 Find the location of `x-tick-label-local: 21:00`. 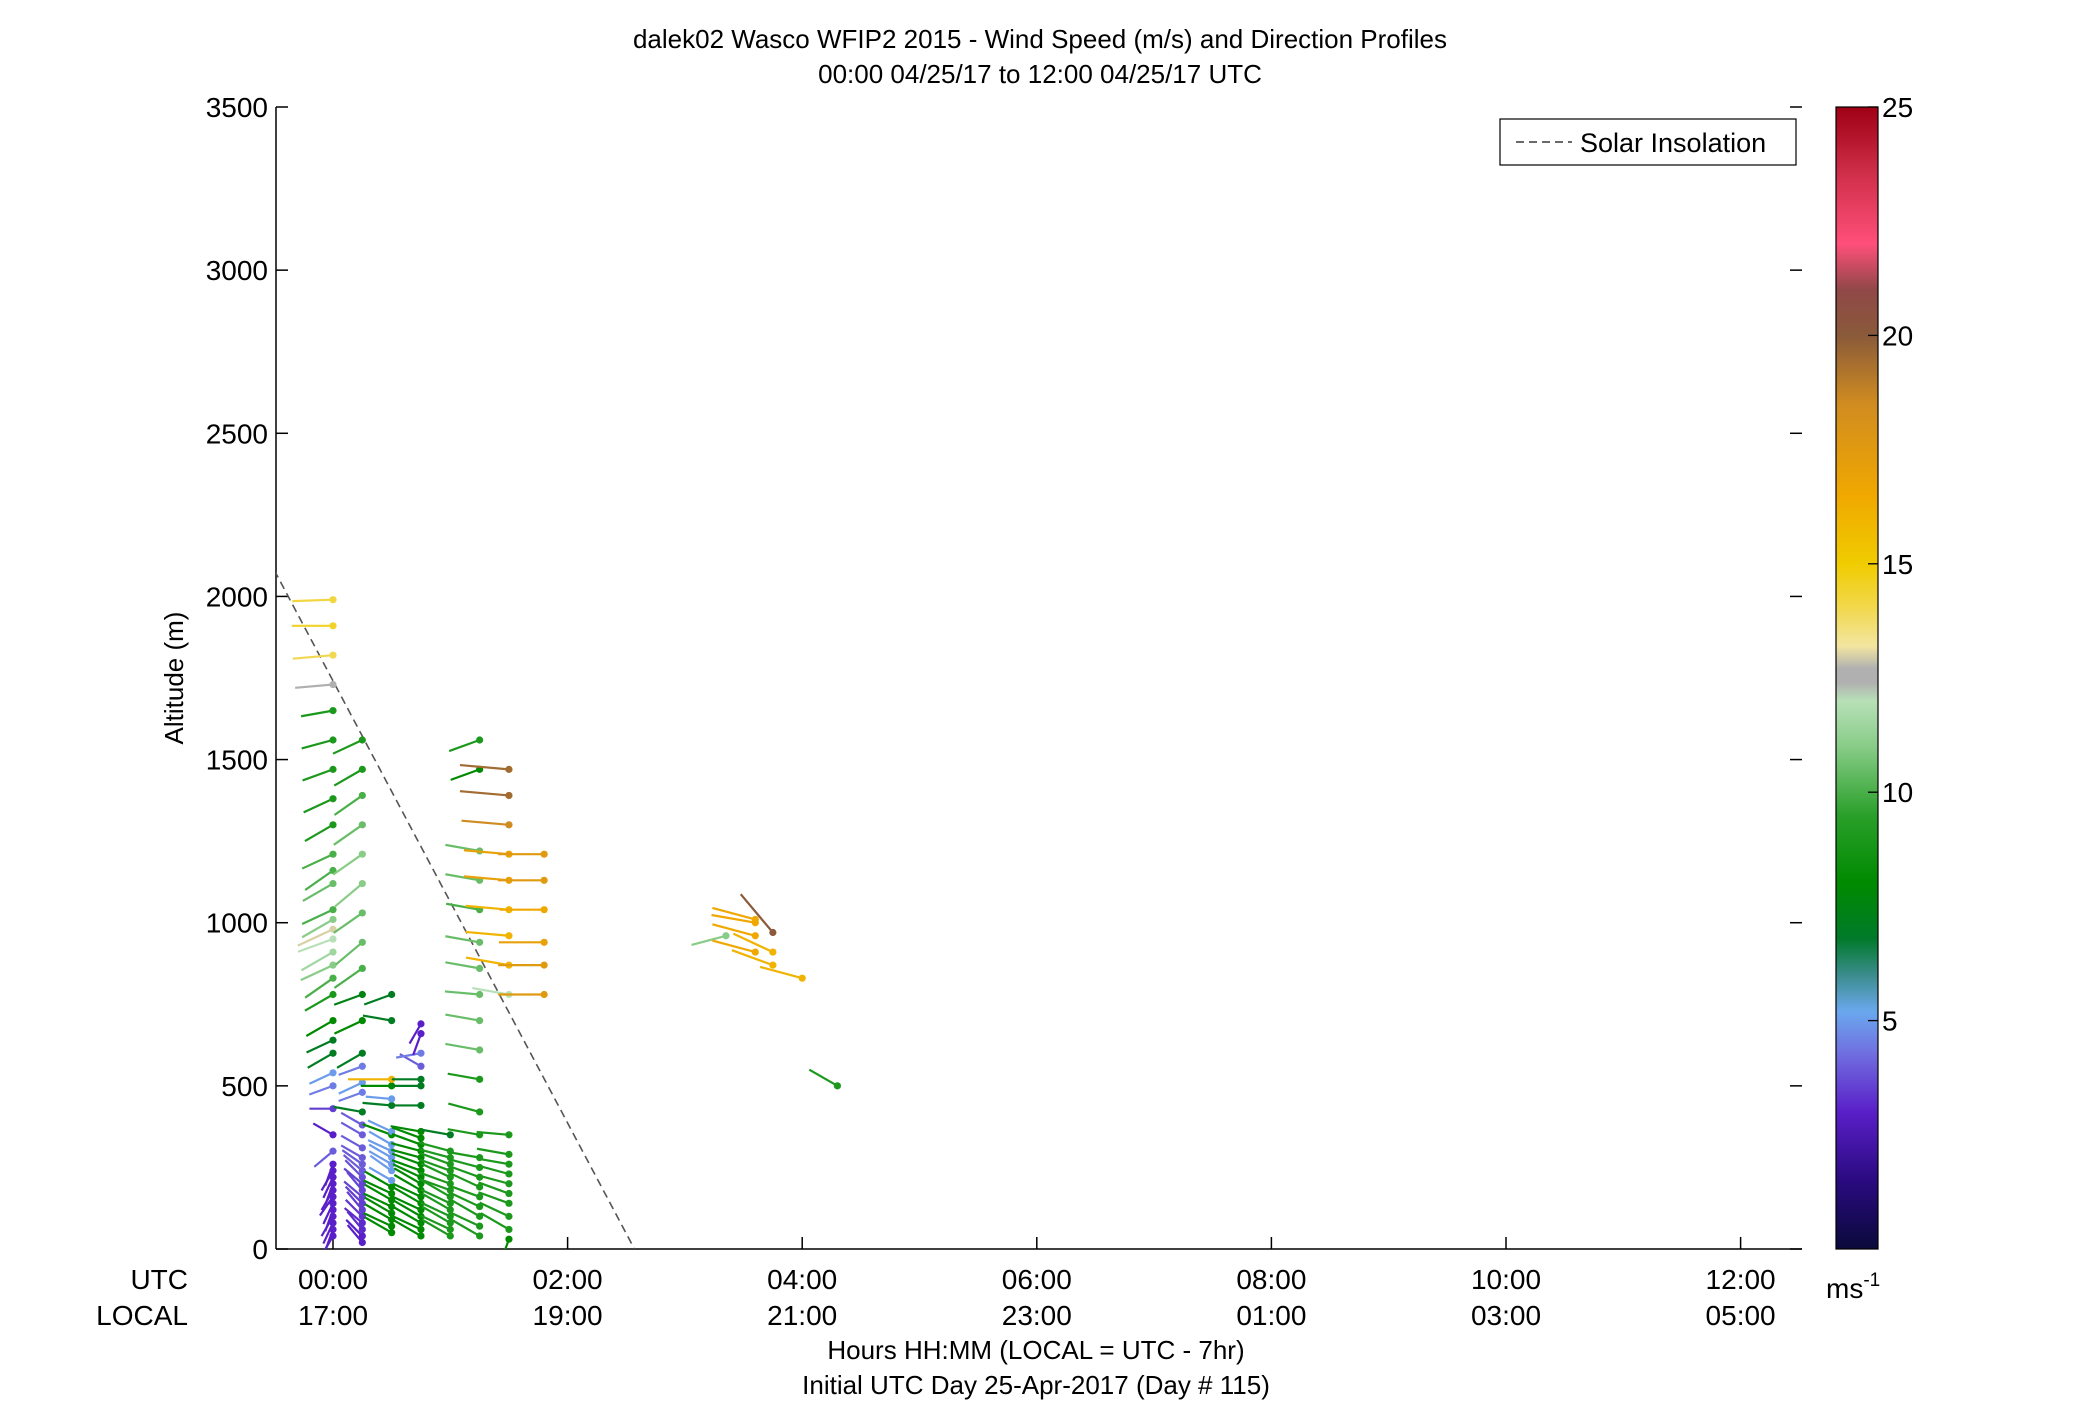

x-tick-label-local: 21:00 is located at coordinates (802, 1315).